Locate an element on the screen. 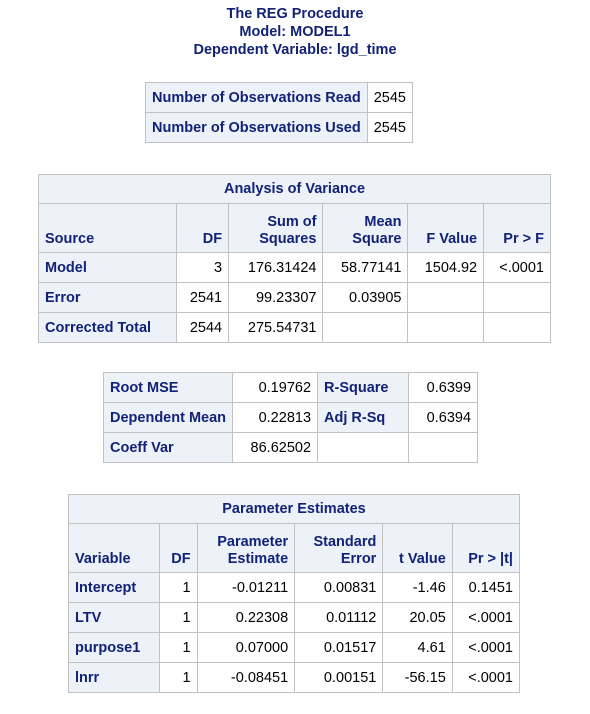  table-row: LTV 1 0.22308 0.01112 20.05 <.0001 is located at coordinates (294, 617).